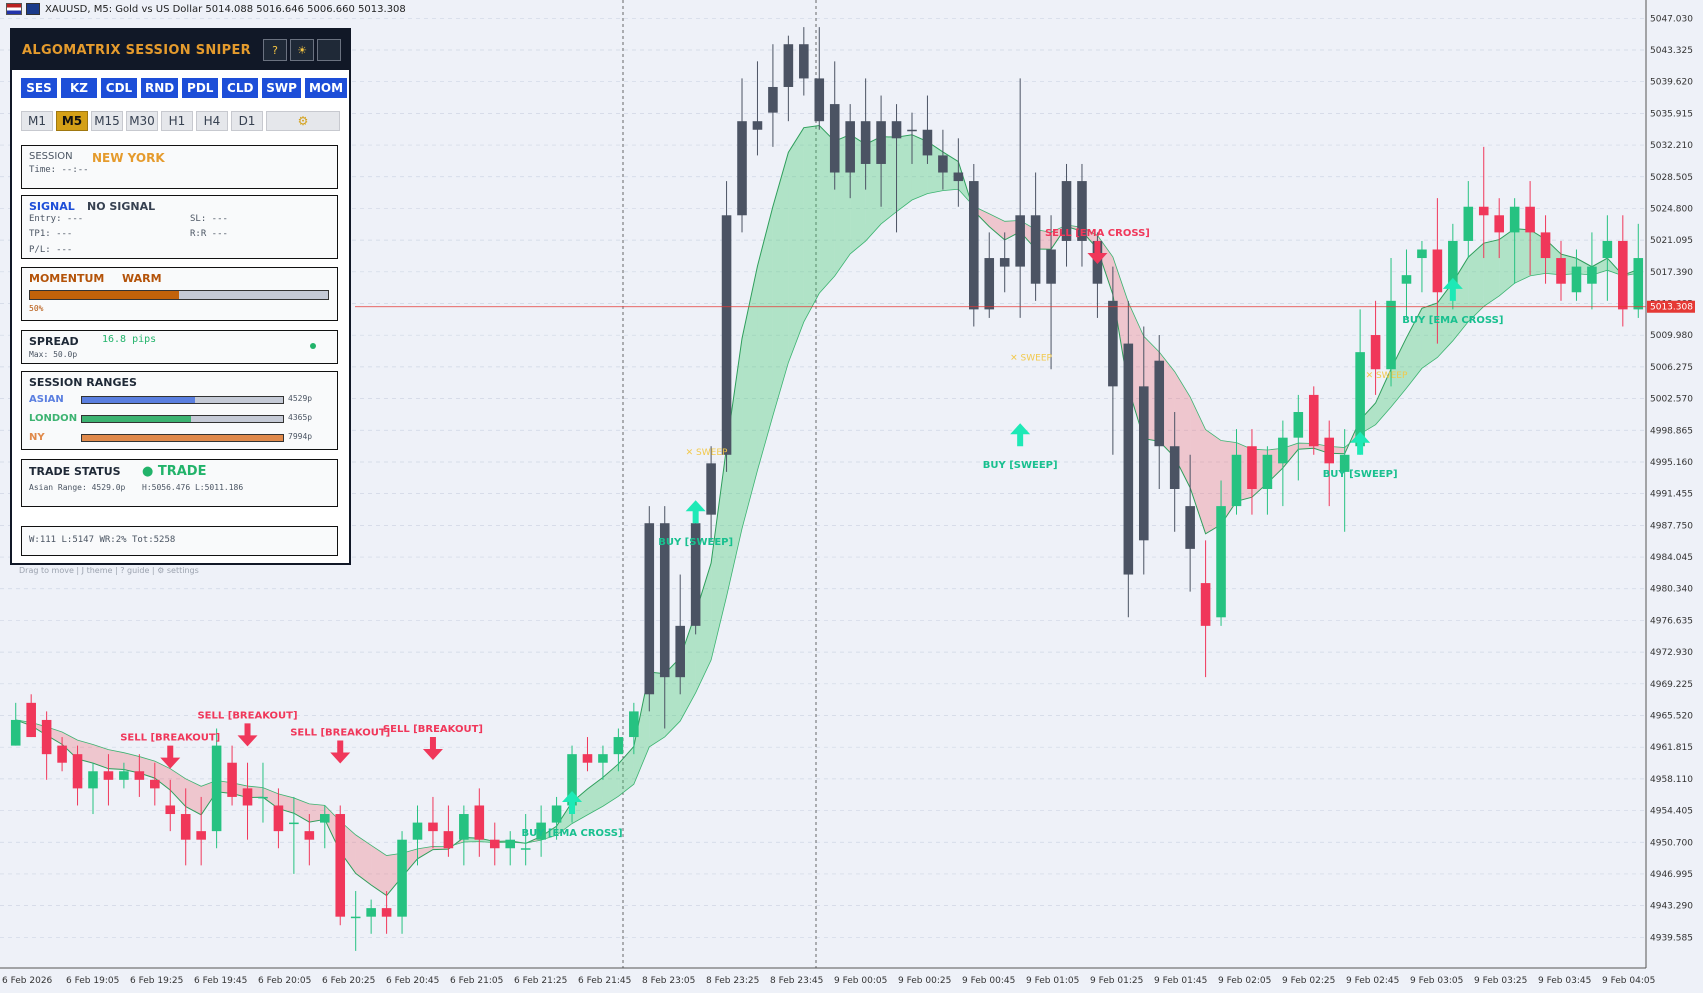 The width and height of the screenshot is (1703, 993). I want to click on tab-rnd: RND, so click(160, 88).